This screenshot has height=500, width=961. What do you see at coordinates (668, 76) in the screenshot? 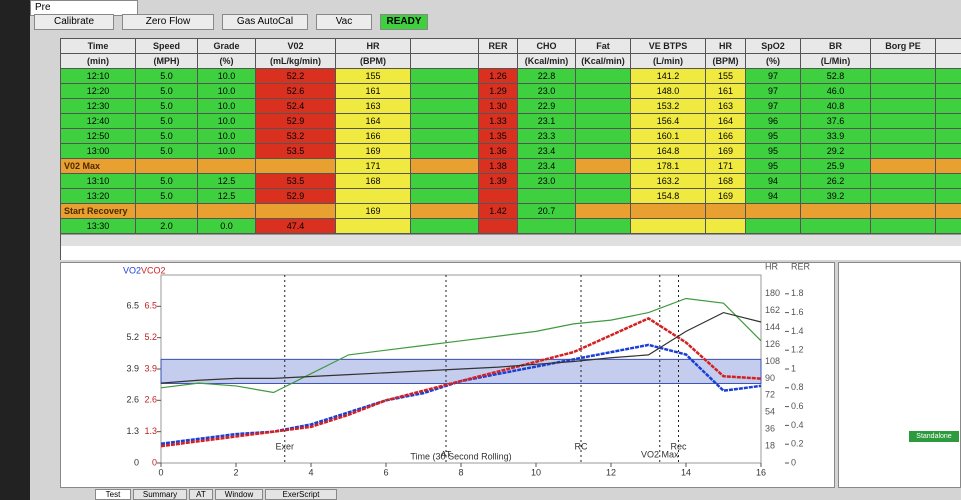
I see `table-cell: 141.2` at bounding box center [668, 76].